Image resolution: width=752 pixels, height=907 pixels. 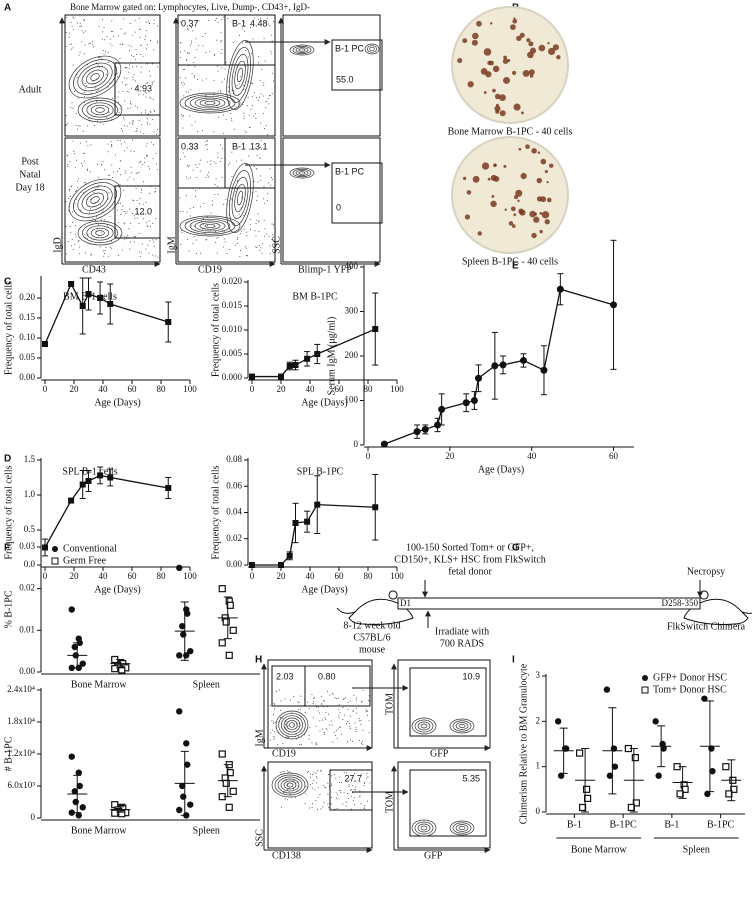 I want to click on gate-value: 4.93, so click(x=143, y=88).